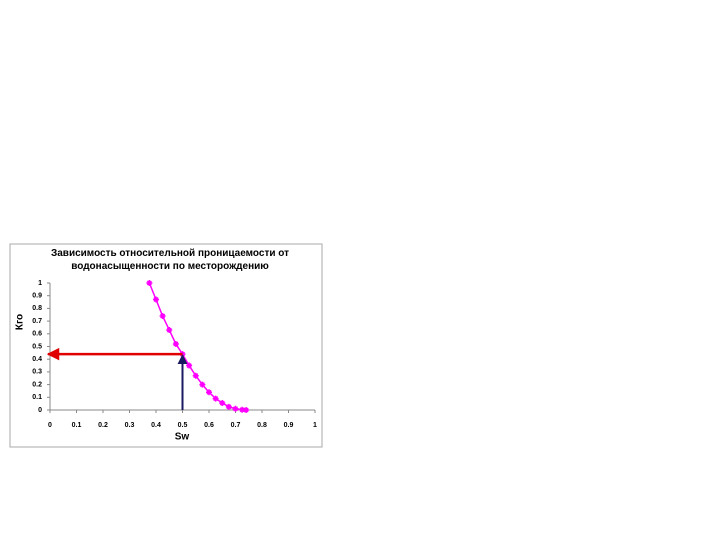 The image size is (720, 540). What do you see at coordinates (156, 425) in the screenshot?
I see `x-tick-label: 0.4` at bounding box center [156, 425].